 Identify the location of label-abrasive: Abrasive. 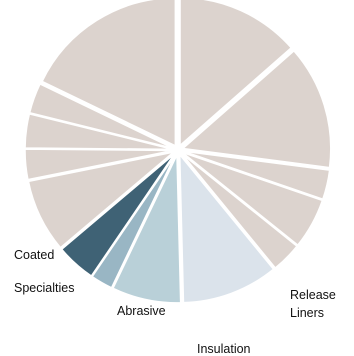
(141, 311).